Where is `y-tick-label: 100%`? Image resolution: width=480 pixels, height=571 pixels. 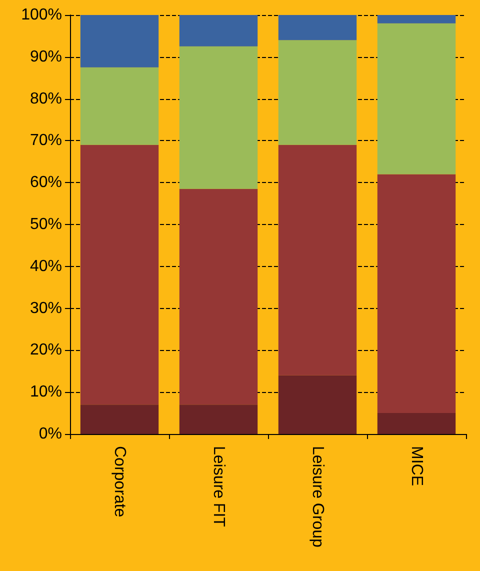 y-tick-label: 100% is located at coordinates (41, 15).